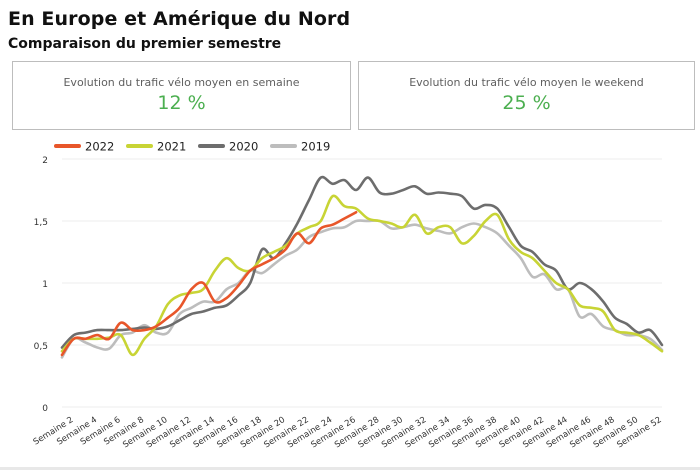 This screenshot has width=700, height=470. What do you see at coordinates (45, 285) in the screenshot?
I see `y-tick-label: 1` at bounding box center [45, 285].